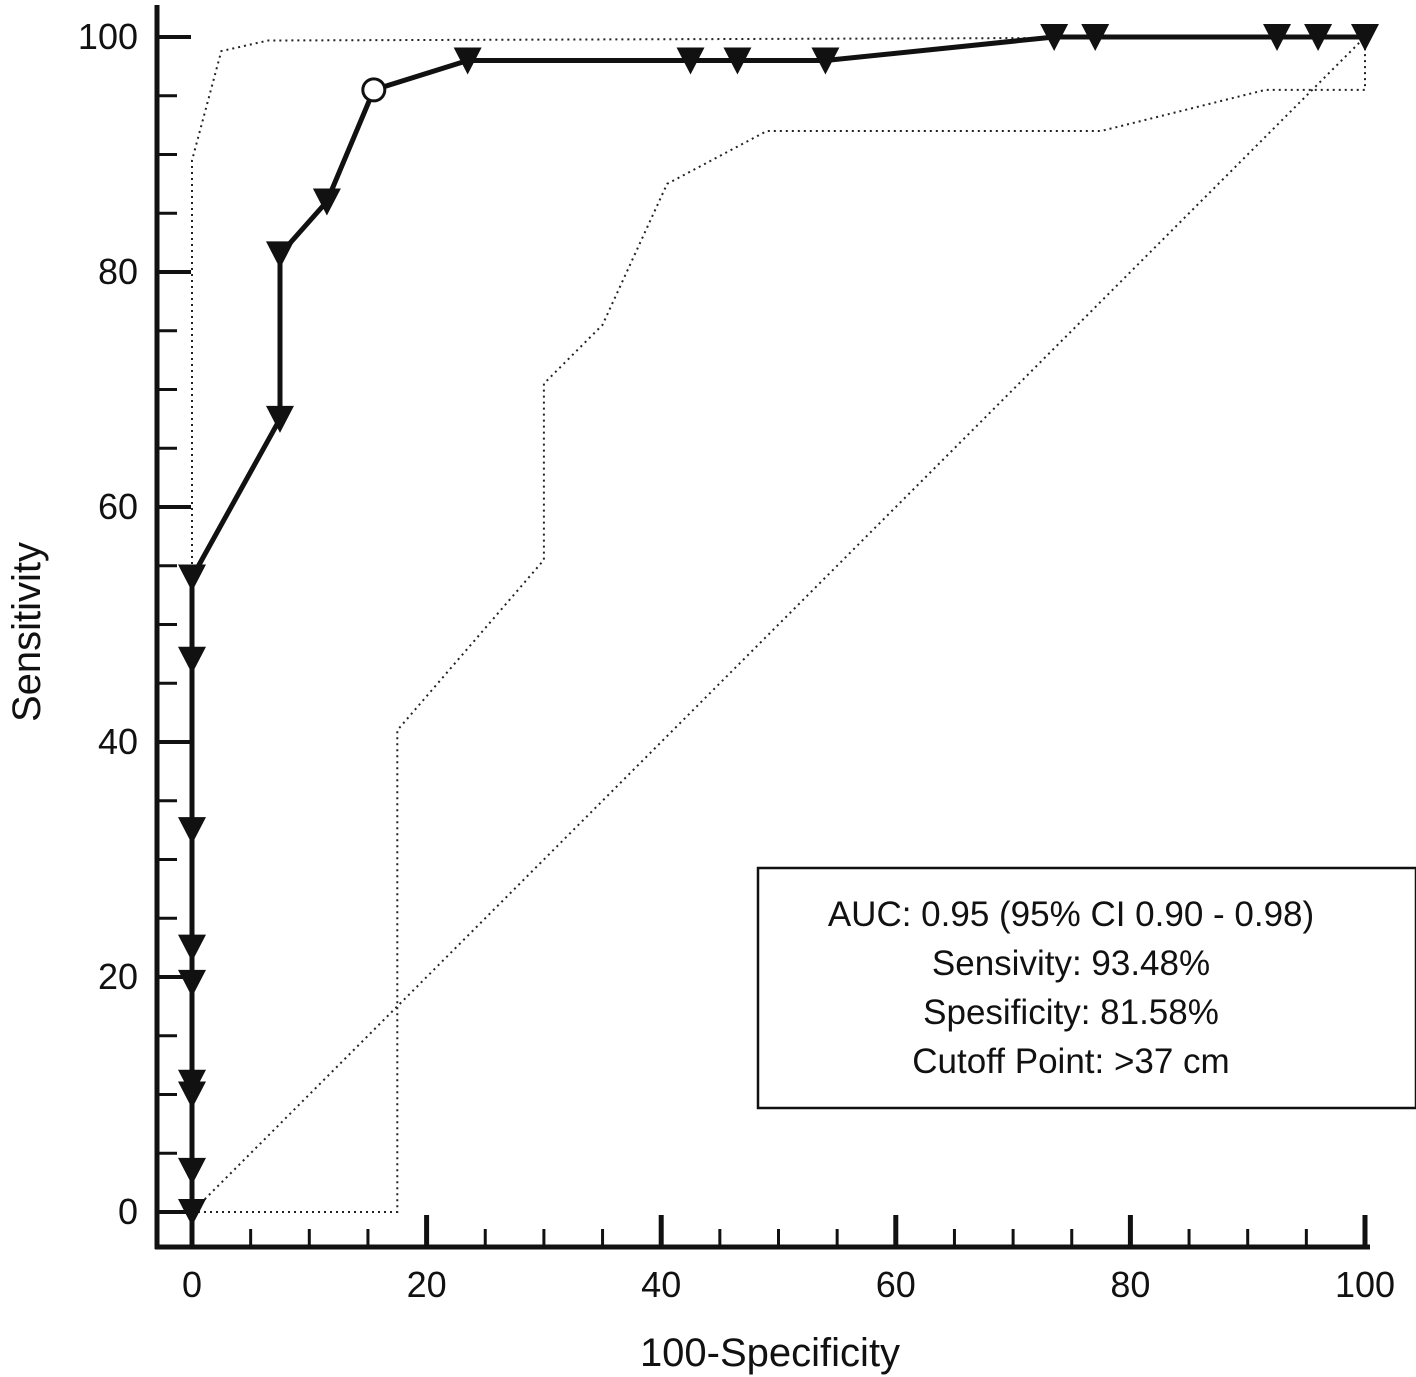  I want to click on annotation-line-specificity: Spesificity: 81.58%, so click(1071, 1012).